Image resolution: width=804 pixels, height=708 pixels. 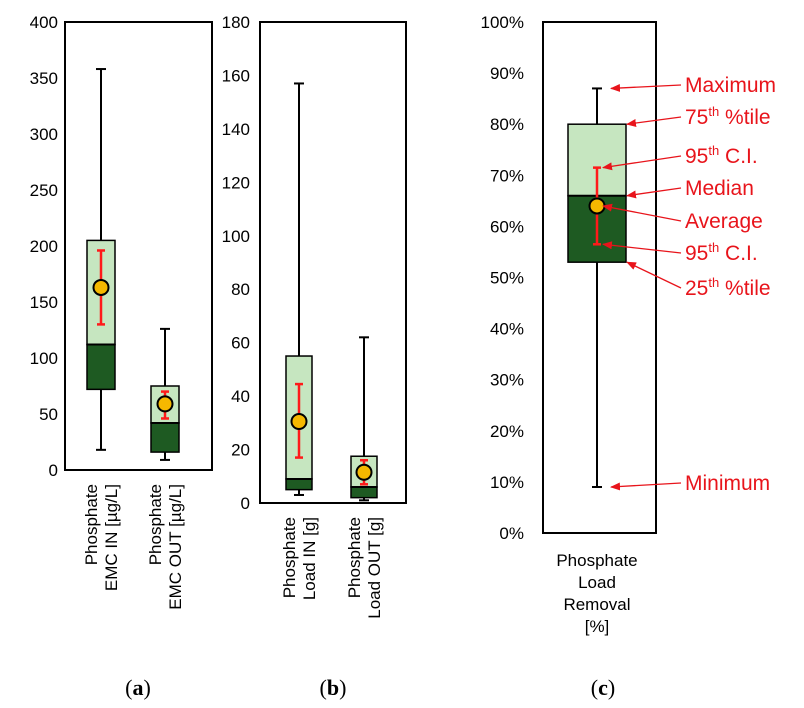 I want to click on annotation-label-min: Minimum, so click(x=727, y=483).